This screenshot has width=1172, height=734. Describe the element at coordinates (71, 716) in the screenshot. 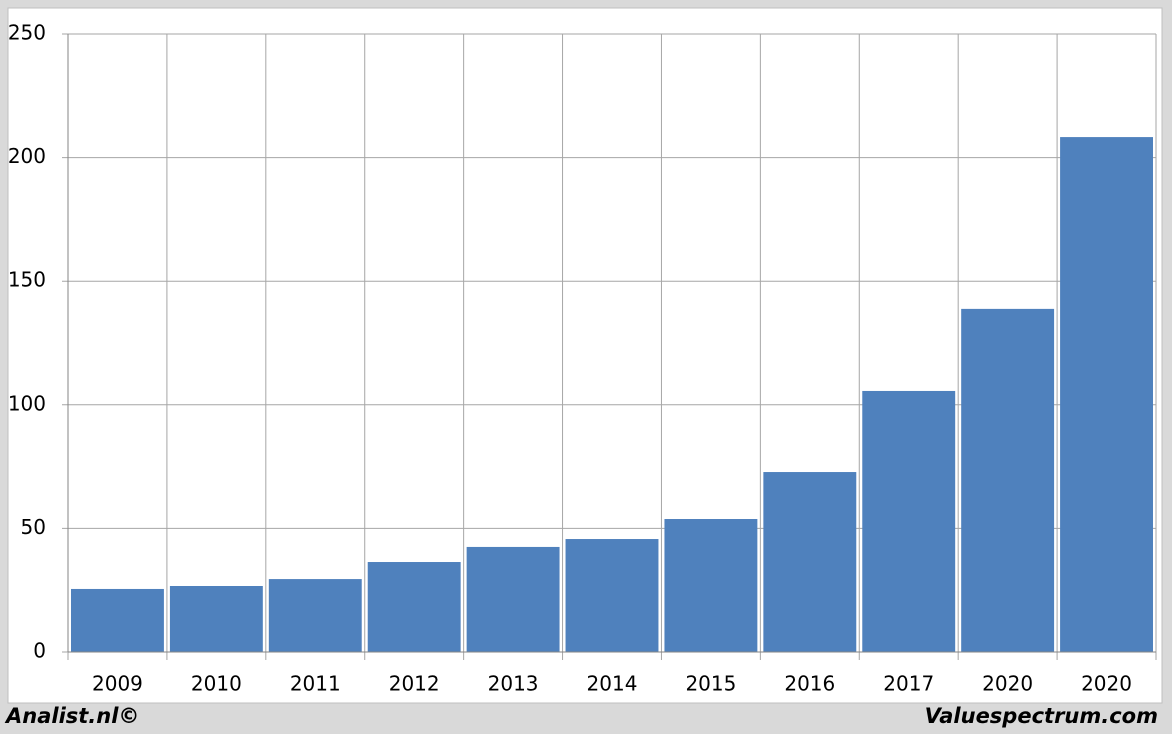

I see `footer-left: Analist.nl©` at that location.